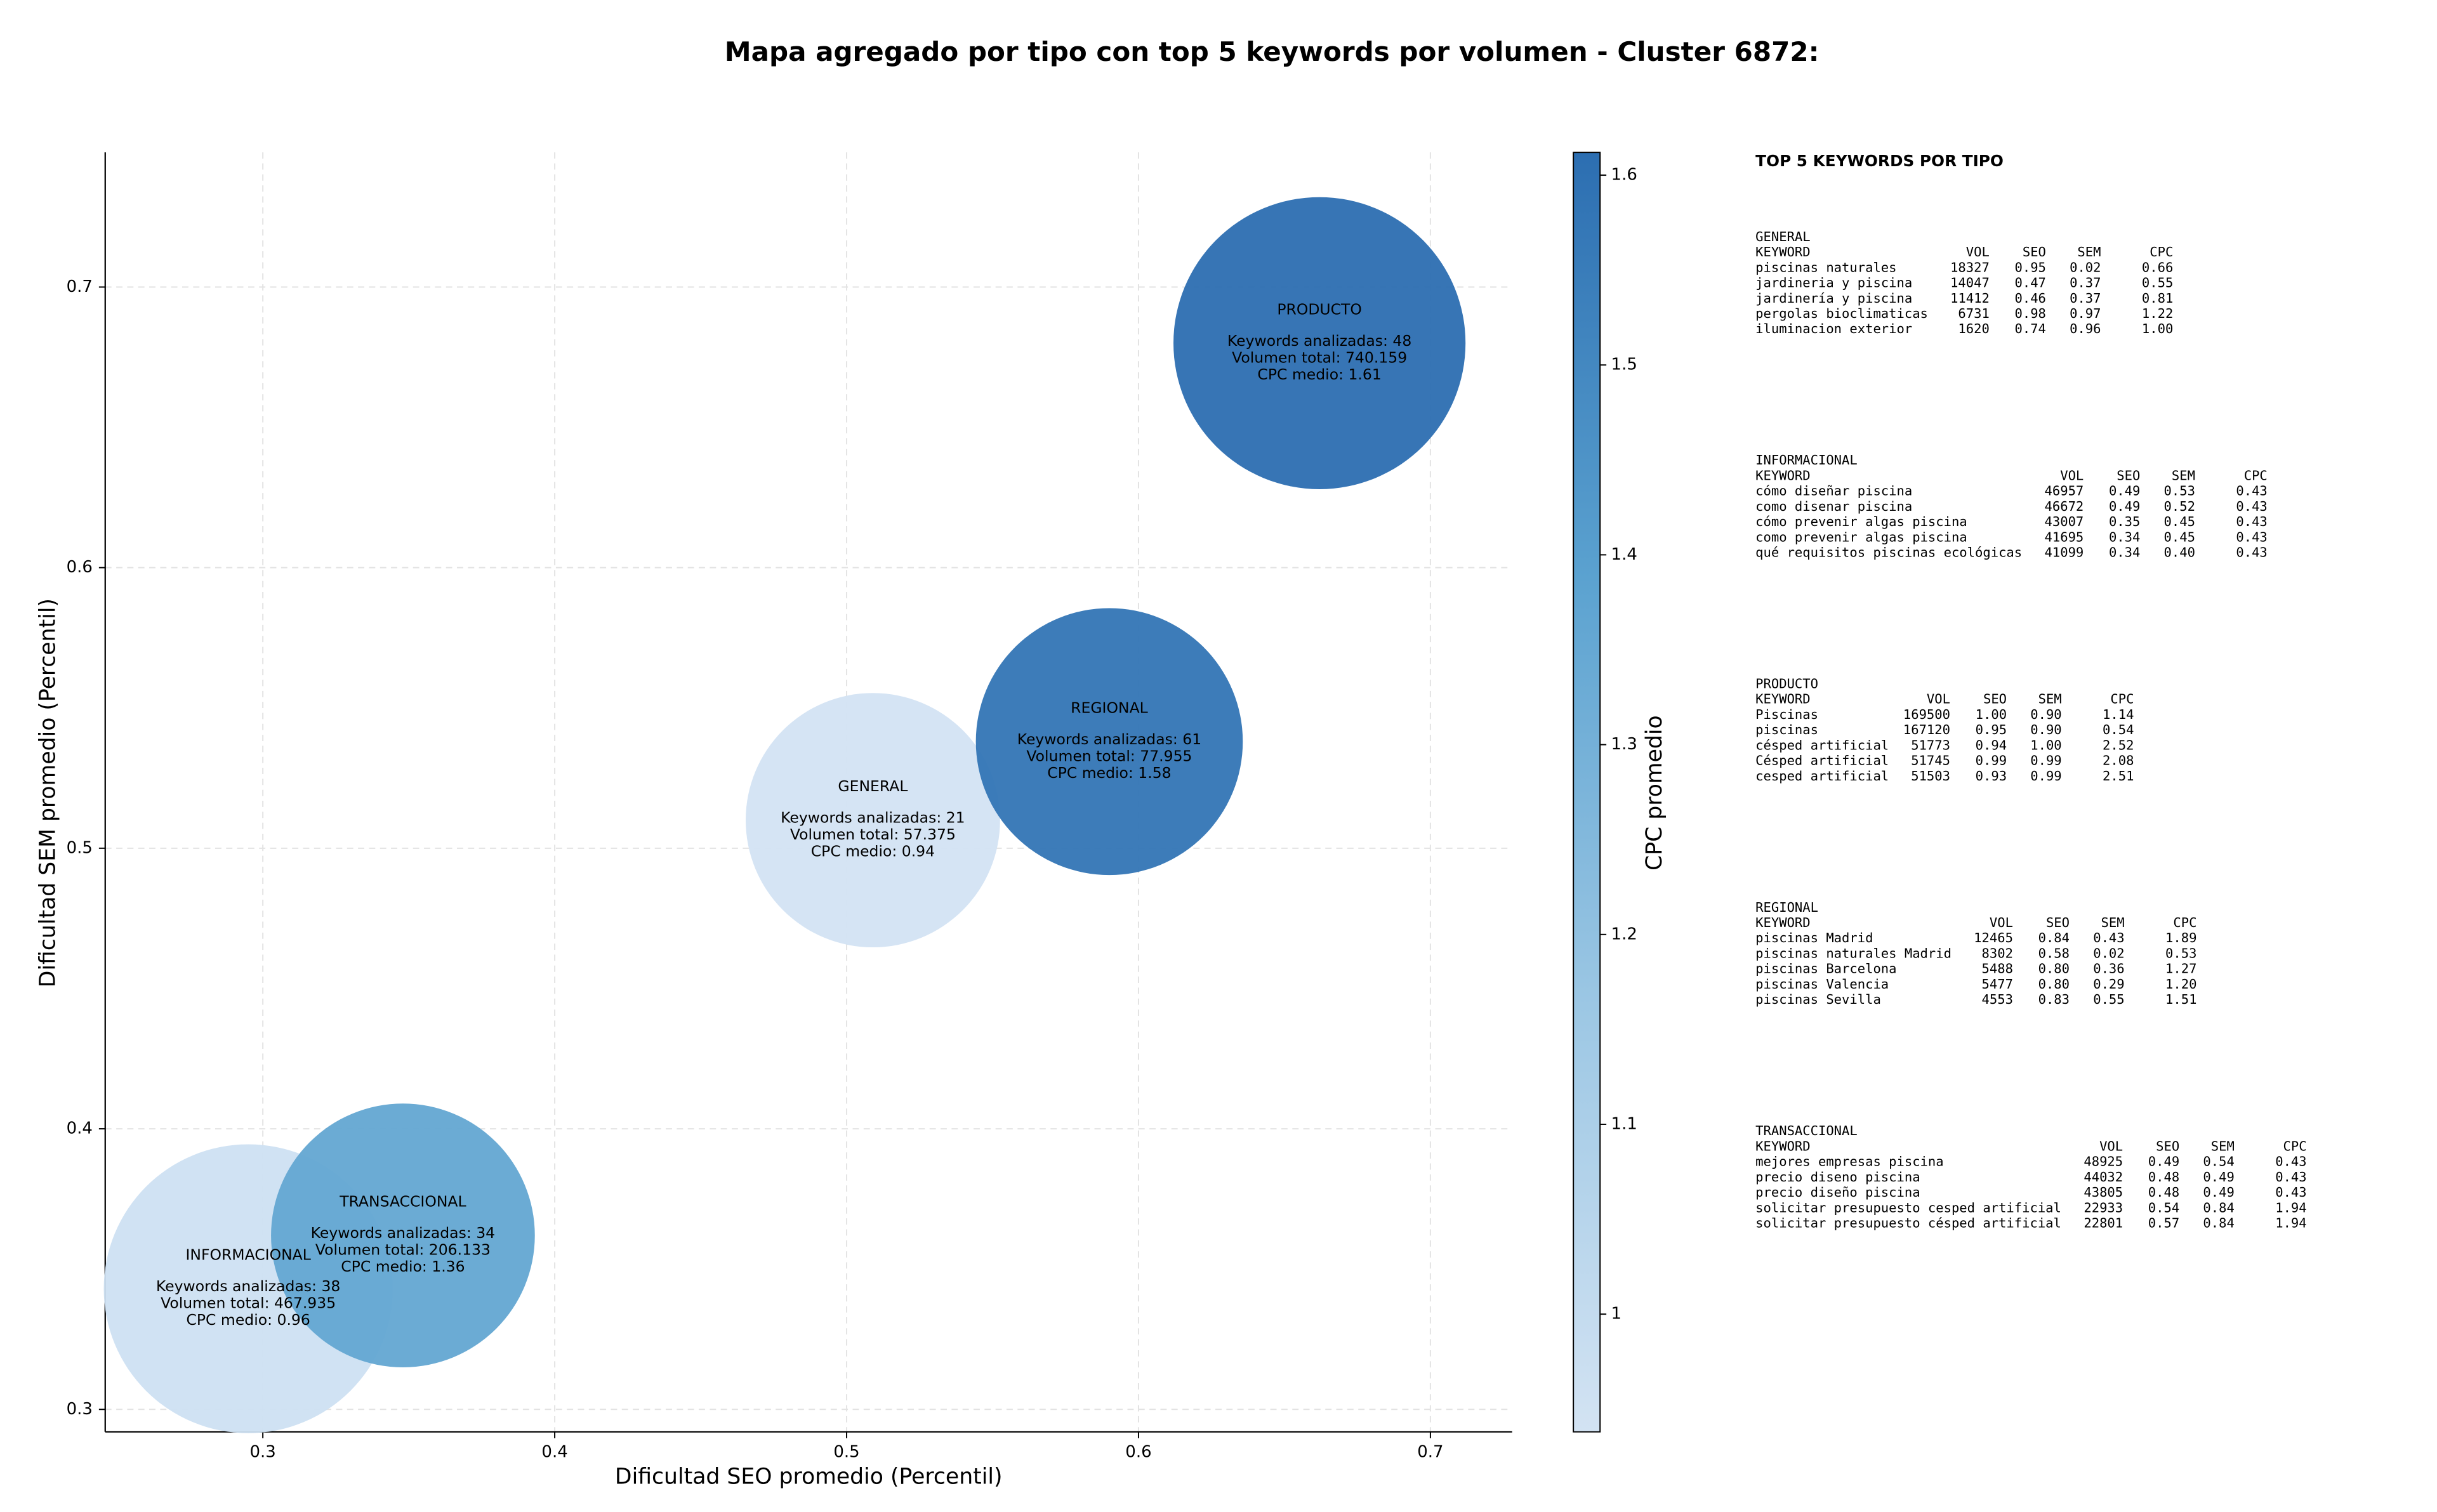 Image resolution: width=2437 pixels, height=1512 pixels. I want to click on table-cell: 11412, so click(1970, 299).